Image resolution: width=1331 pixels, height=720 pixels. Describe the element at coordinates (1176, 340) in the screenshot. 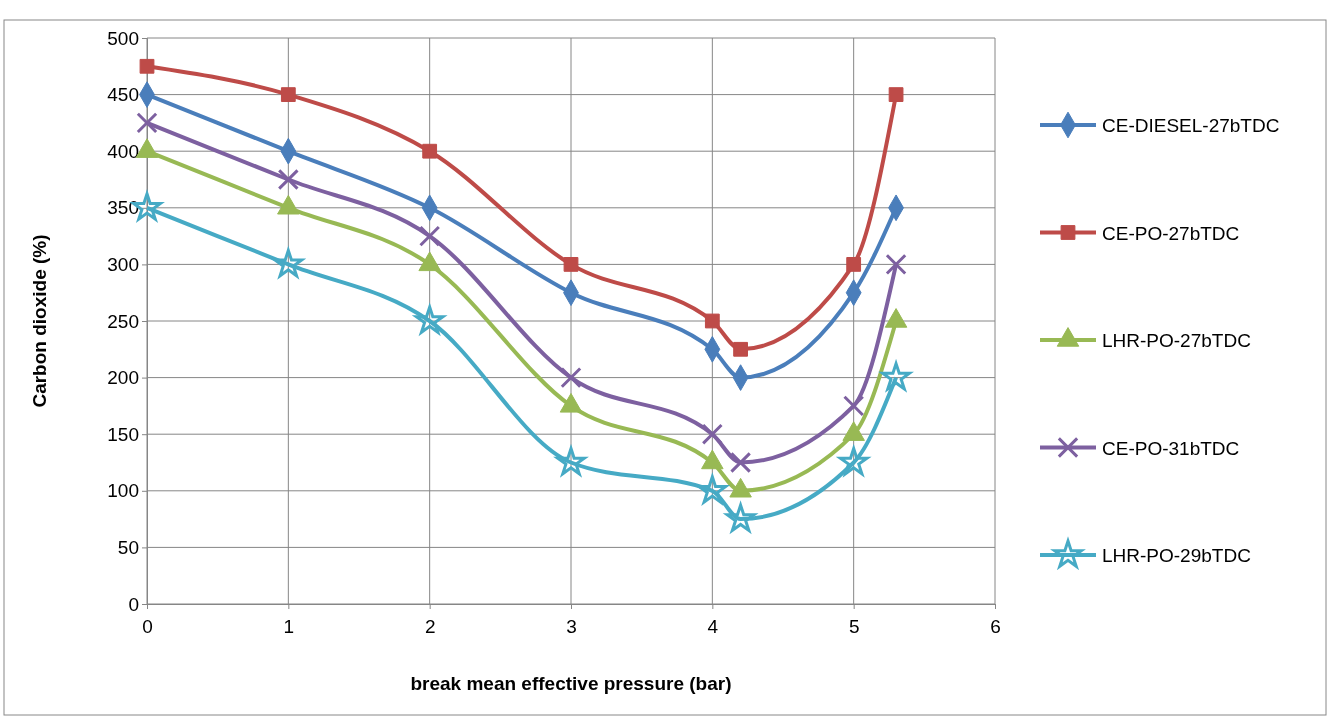

I see `legend-label: LHR-PO-27bTDC` at that location.